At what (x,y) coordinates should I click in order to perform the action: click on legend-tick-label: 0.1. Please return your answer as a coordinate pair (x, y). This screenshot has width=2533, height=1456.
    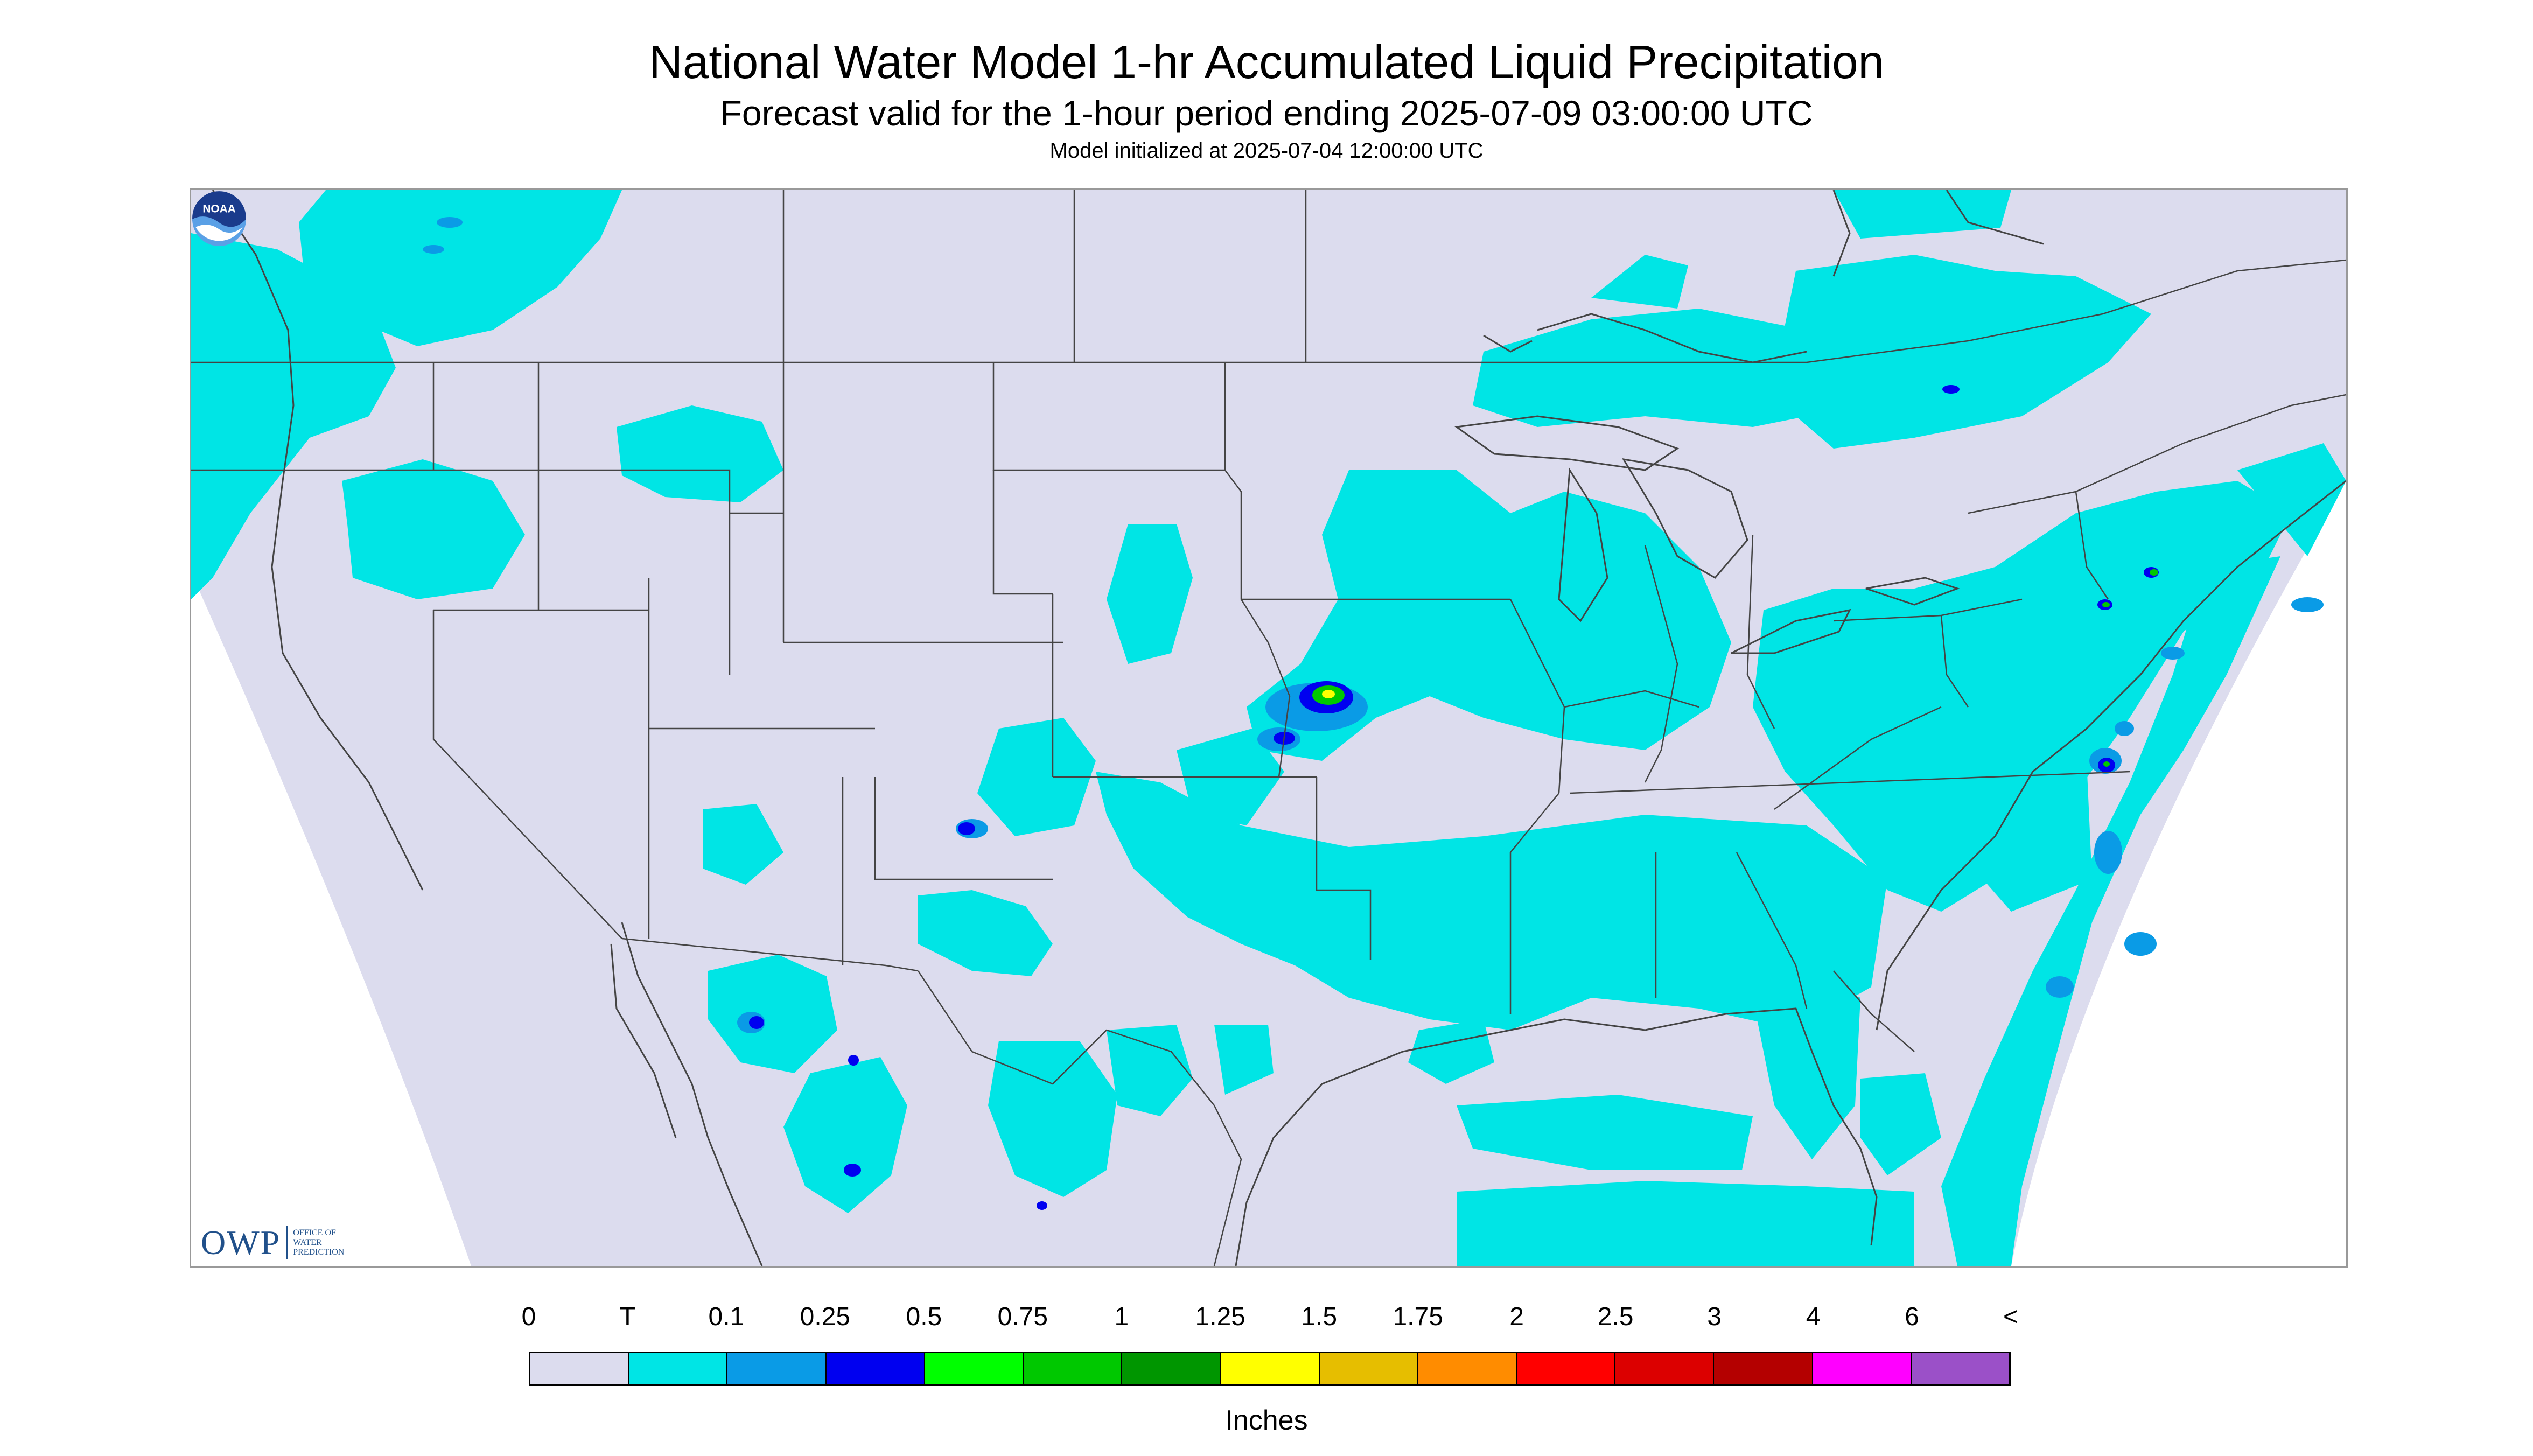
    Looking at the image, I should click on (726, 1317).